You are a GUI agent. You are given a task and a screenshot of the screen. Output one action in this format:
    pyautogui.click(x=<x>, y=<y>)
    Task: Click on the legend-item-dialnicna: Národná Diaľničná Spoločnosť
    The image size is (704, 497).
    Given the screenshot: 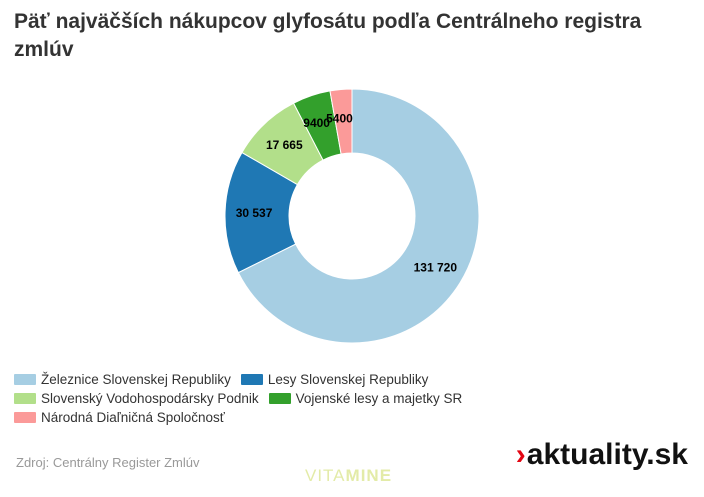 What is the action you would take?
    pyautogui.click(x=119, y=417)
    